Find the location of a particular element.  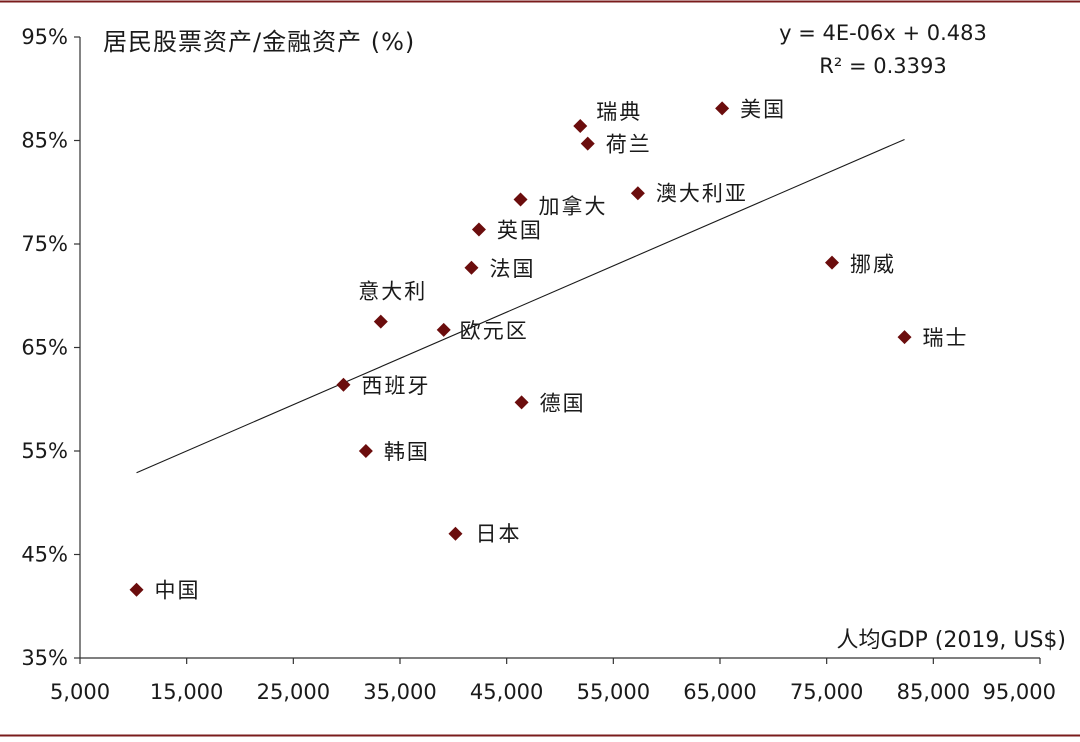

data-point: 瑞典 is located at coordinates (607, 117).